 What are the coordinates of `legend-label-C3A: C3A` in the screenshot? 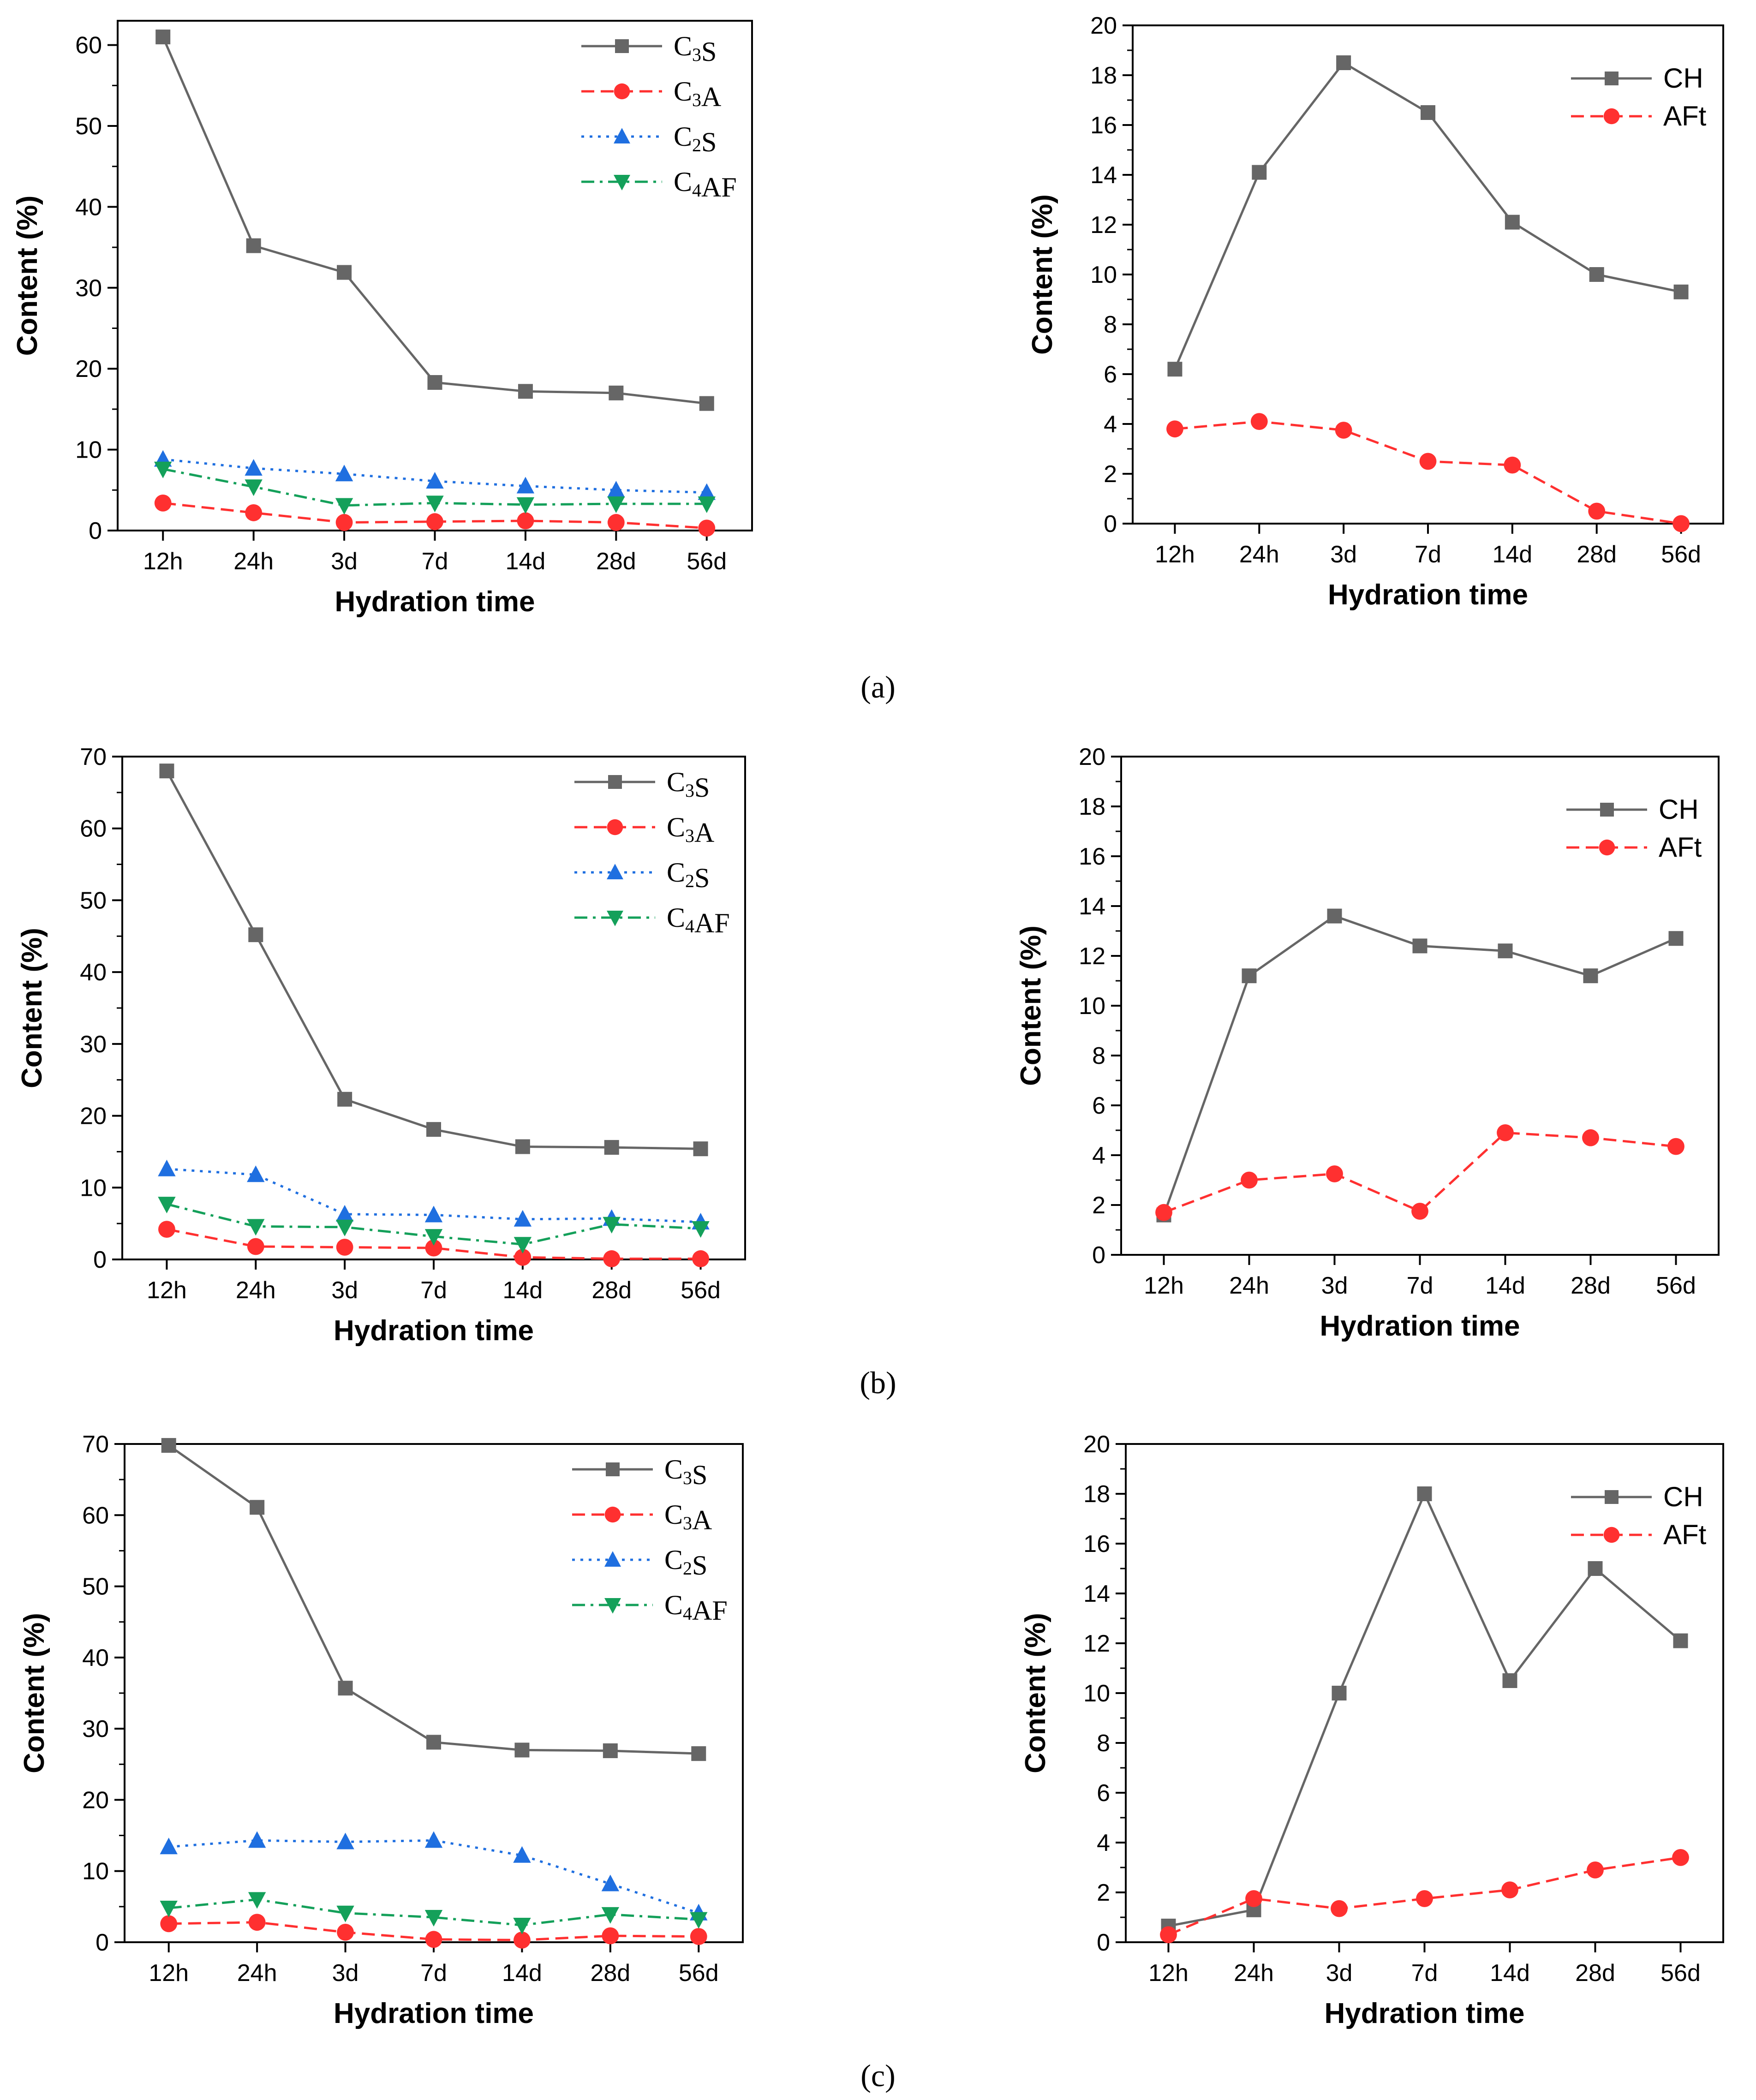 It's located at (690, 830).